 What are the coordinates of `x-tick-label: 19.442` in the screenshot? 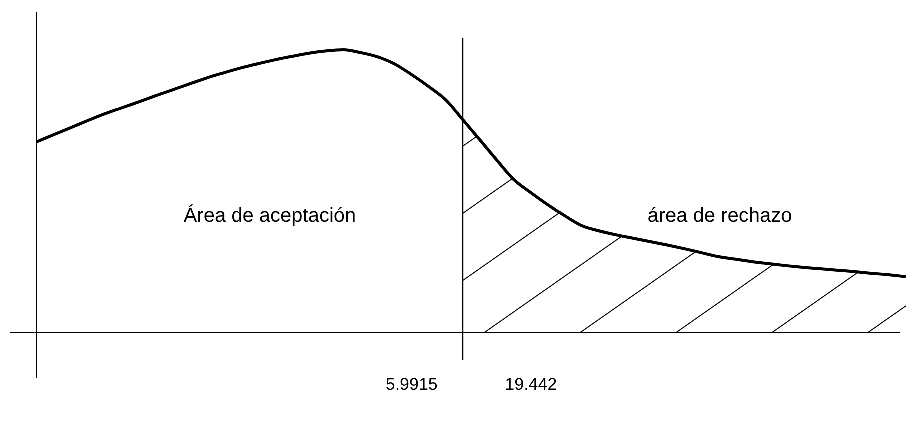 It's located at (531, 384).